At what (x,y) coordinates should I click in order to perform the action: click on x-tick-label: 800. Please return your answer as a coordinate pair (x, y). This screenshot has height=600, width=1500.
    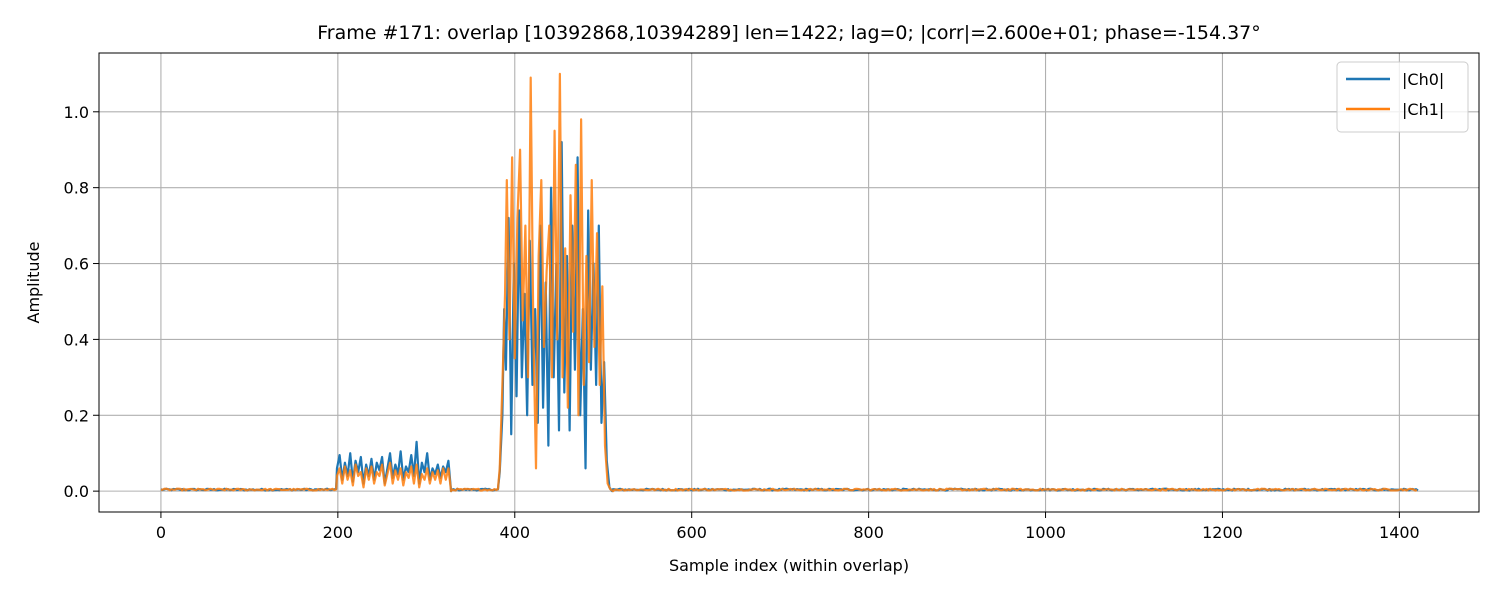
    Looking at the image, I should click on (868, 532).